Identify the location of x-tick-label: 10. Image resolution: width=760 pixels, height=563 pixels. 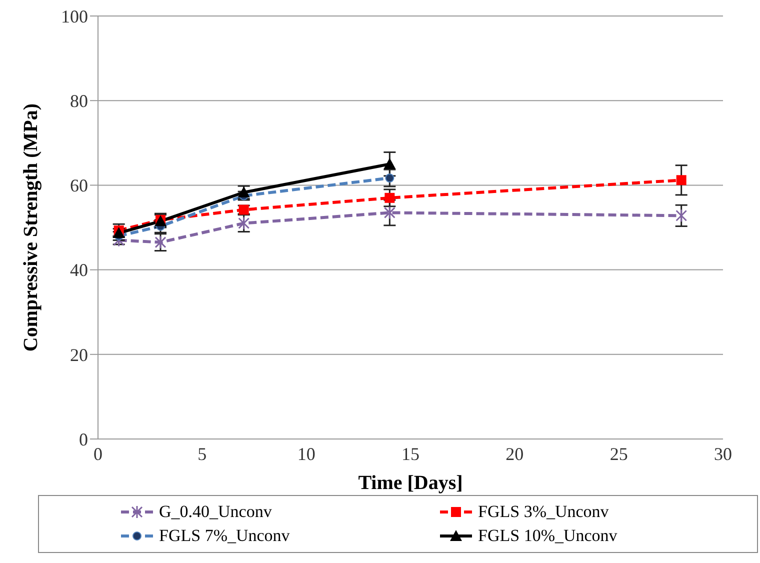
(306, 454).